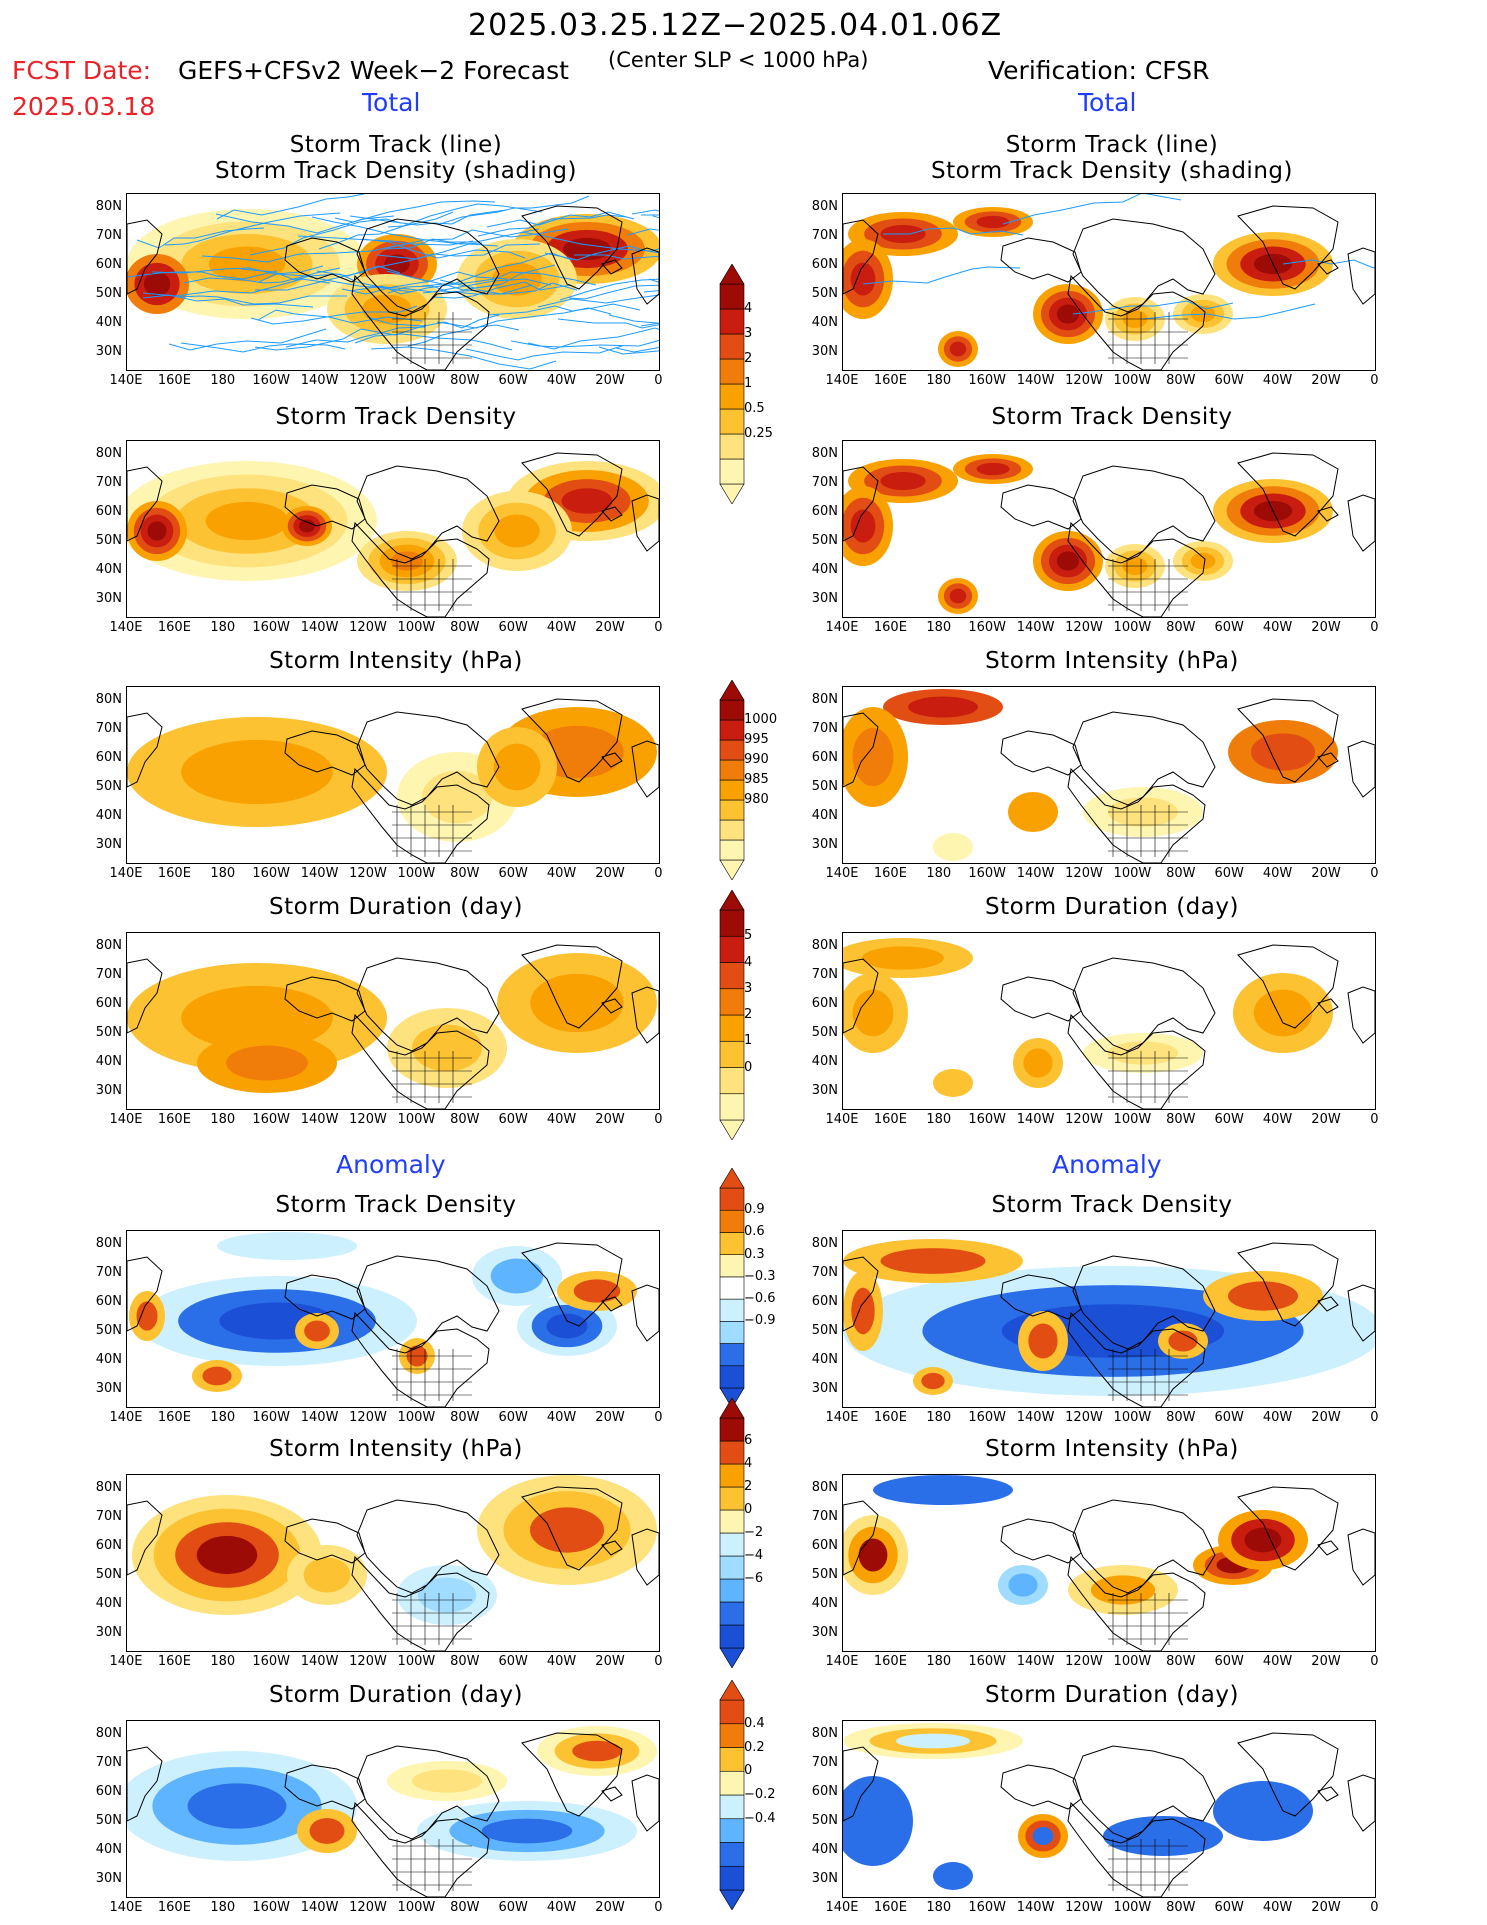 Image resolution: width=1487 pixels, height=1925 pixels. Describe the element at coordinates (754, 408) in the screenshot. I see `colorbar-tick-label: 0.5` at that location.